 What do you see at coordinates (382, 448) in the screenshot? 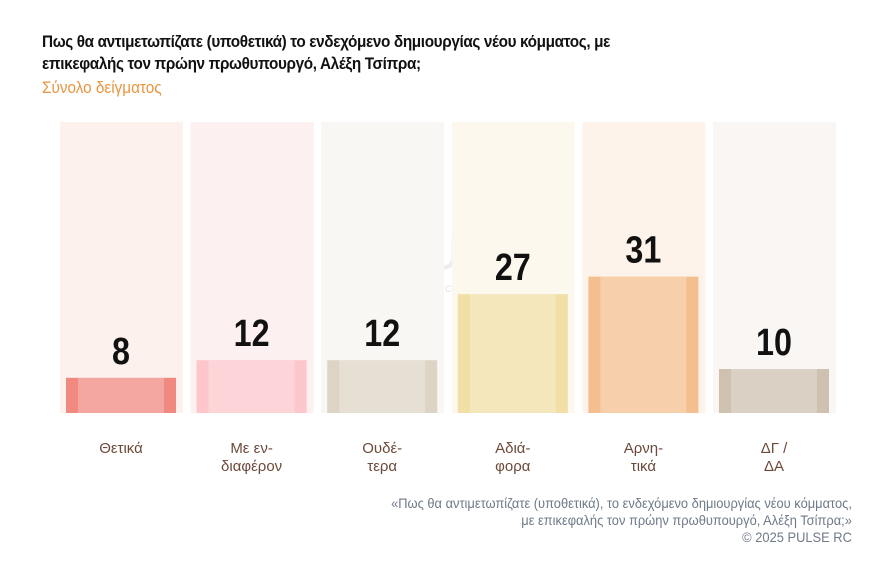
I see `category-label: Ουδέ-` at bounding box center [382, 448].